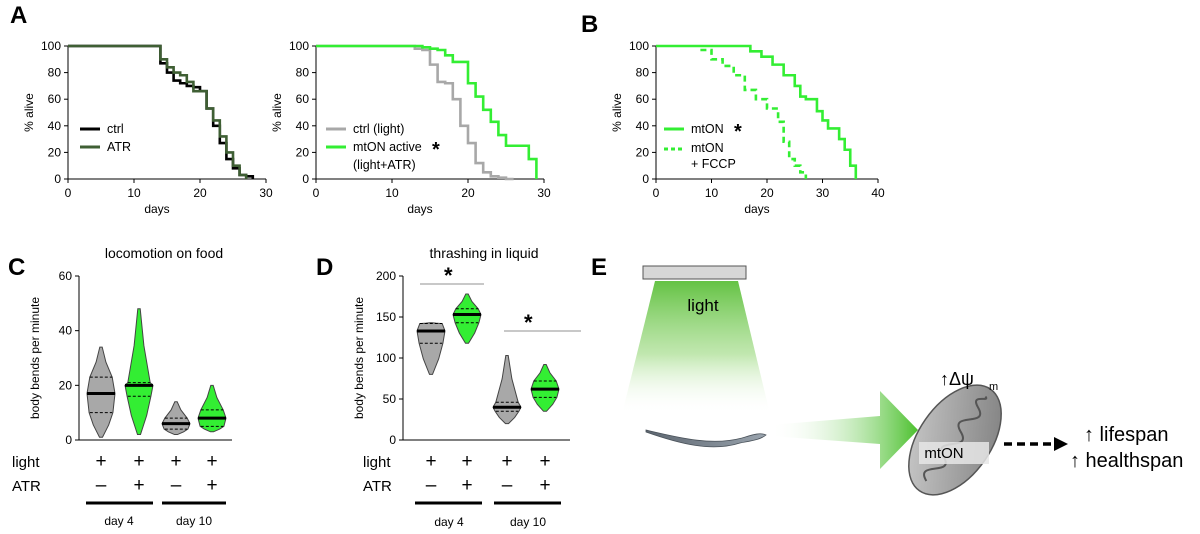 The width and height of the screenshot is (1200, 534). What do you see at coordinates (528, 522) in the screenshot?
I see `day-label-d-2: day 10` at bounding box center [528, 522].